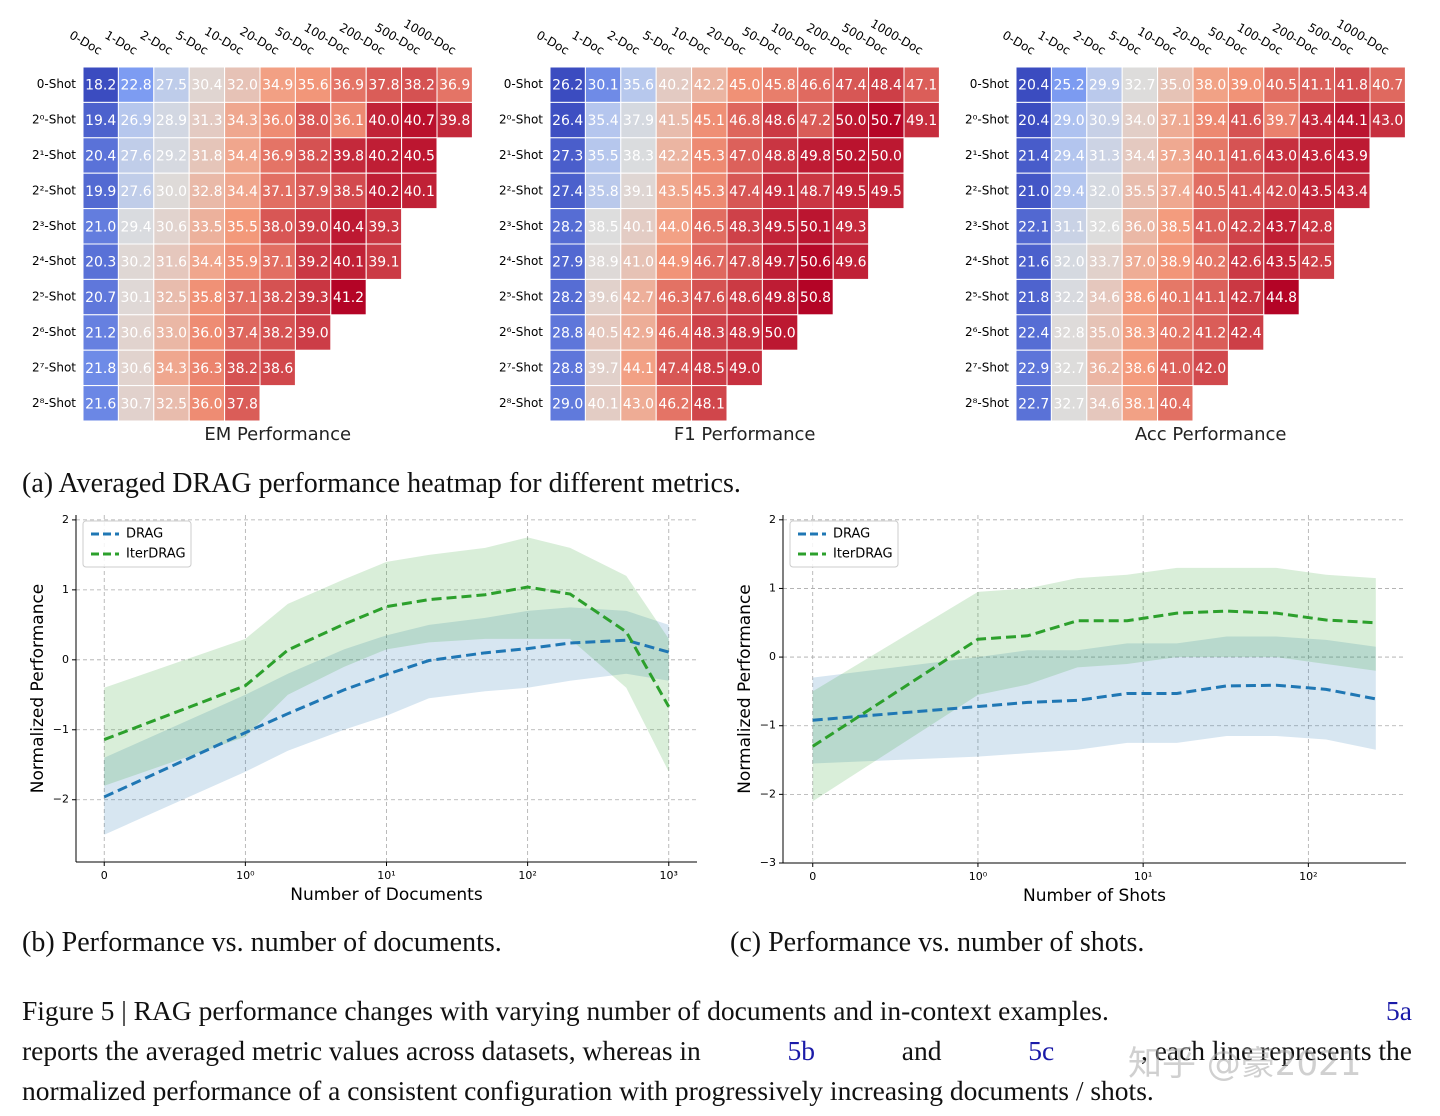  What do you see at coordinates (1281, 227) in the screenshot?
I see `cell-label: 43.7` at bounding box center [1281, 227].